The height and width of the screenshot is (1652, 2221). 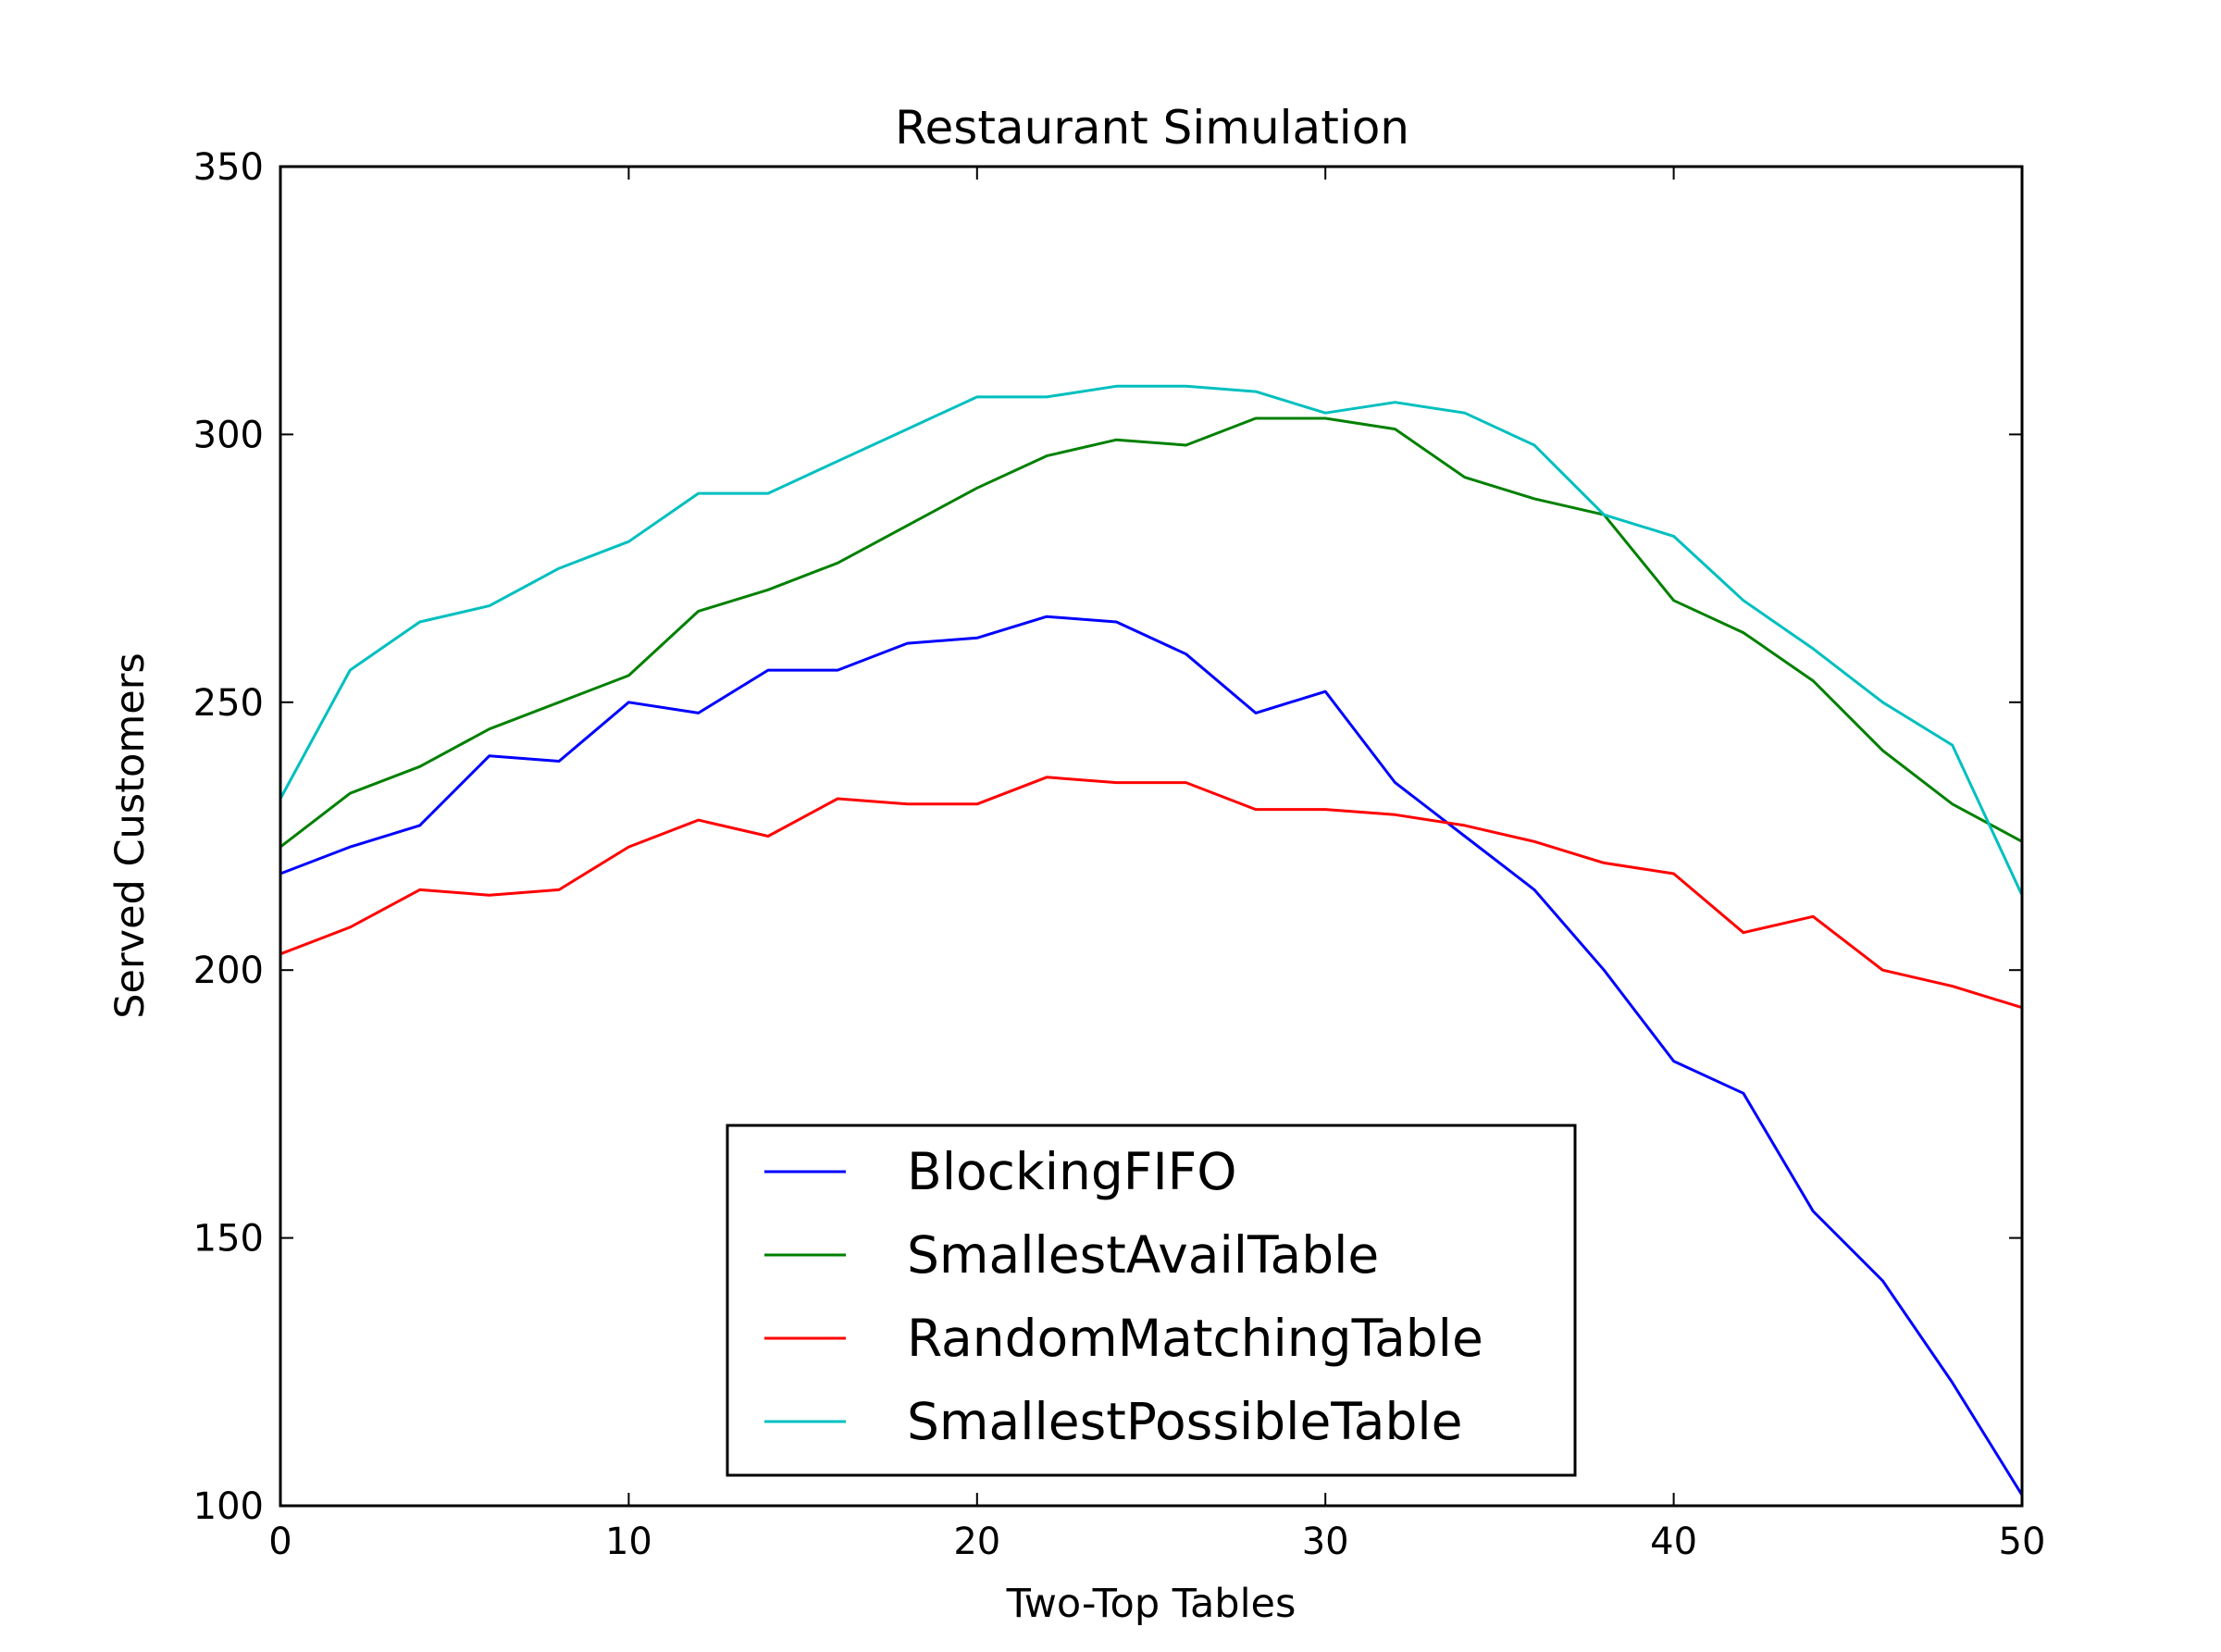 I want to click on legend-label-randommatchingtable: RandomMatchingTable, so click(x=1195, y=1338).